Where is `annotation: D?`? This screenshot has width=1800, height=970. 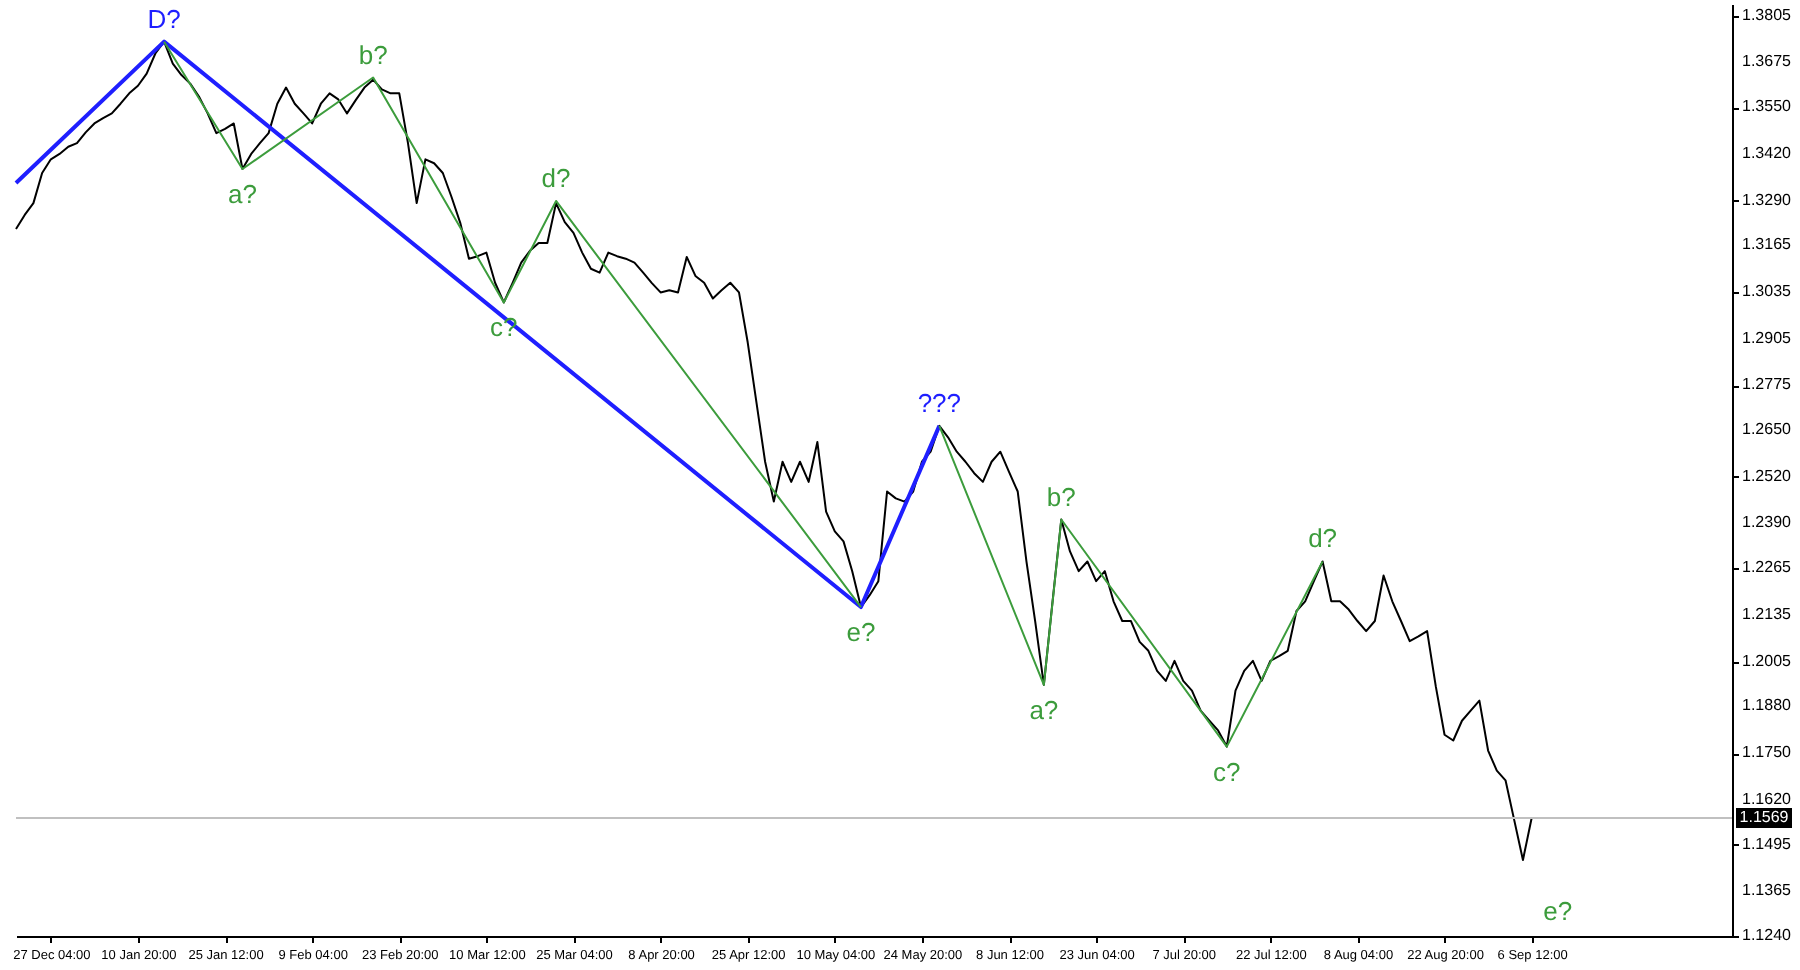
annotation: D? is located at coordinates (164, 18).